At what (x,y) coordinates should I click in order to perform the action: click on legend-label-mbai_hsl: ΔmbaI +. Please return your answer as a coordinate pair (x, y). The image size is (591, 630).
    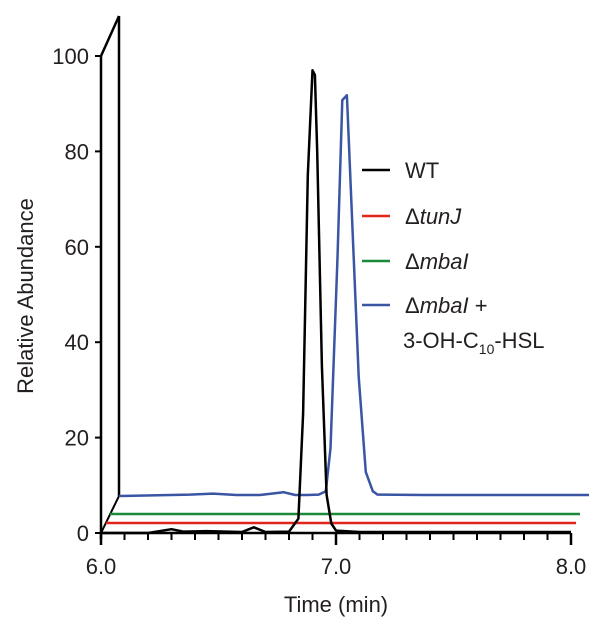
    Looking at the image, I should click on (446, 305).